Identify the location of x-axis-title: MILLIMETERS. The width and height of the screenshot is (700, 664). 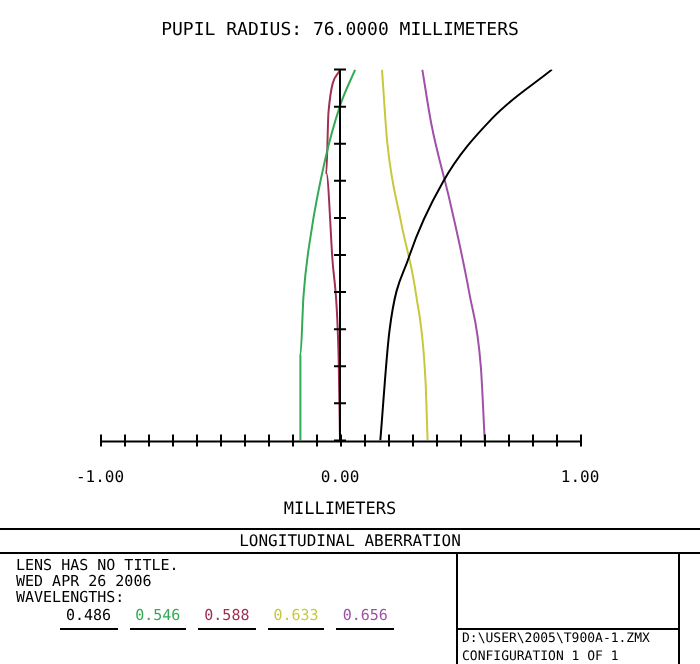
(340, 510).